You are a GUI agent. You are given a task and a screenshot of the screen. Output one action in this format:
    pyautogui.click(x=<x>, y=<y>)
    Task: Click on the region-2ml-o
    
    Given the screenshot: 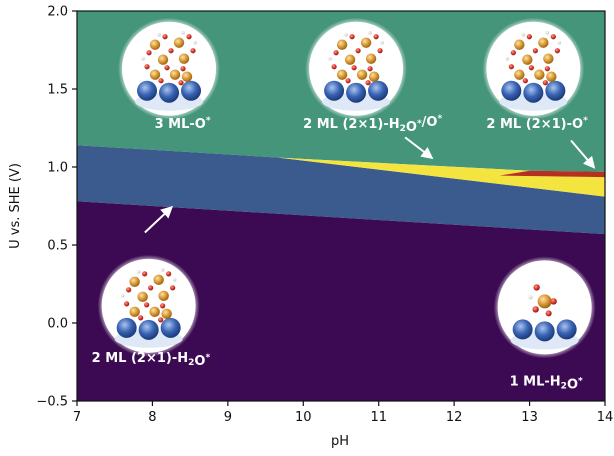 What is the action you would take?
    pyautogui.click(x=552, y=174)
    